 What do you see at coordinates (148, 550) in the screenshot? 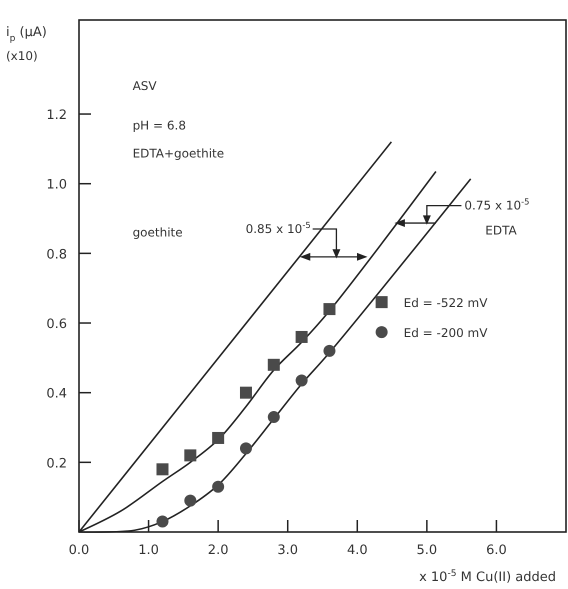
I see `x-tick-label: 1.0` at bounding box center [148, 550].